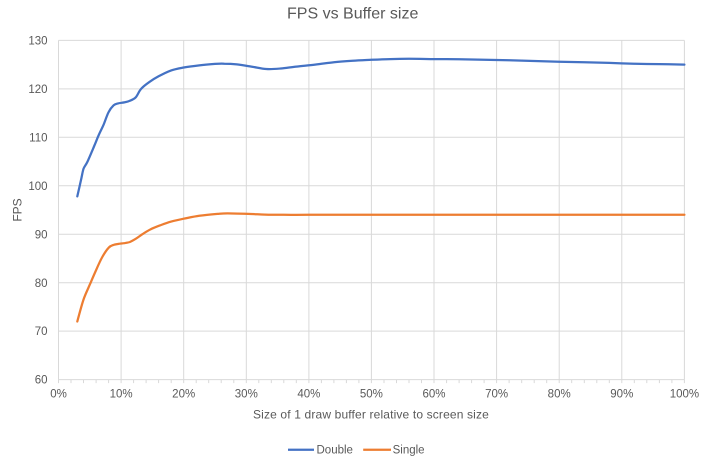  I want to click on svg-text: 100, so click(37, 187).